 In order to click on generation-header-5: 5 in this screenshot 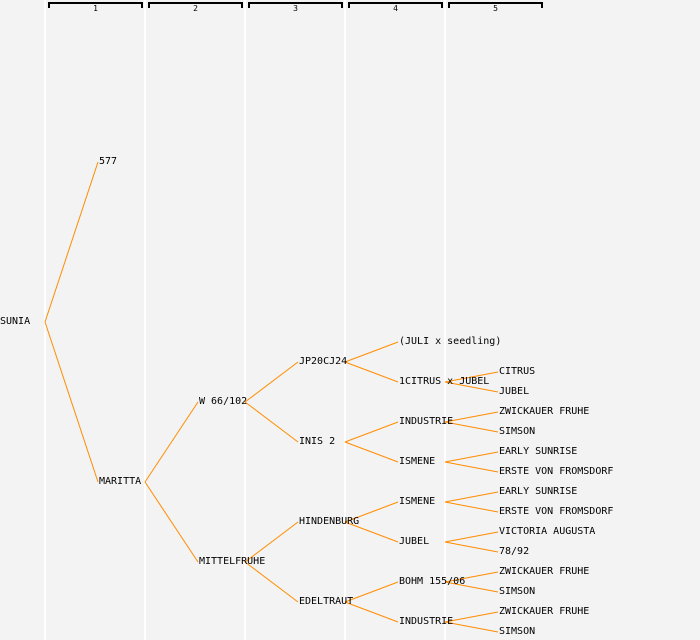, I will do `click(495, 7)`.